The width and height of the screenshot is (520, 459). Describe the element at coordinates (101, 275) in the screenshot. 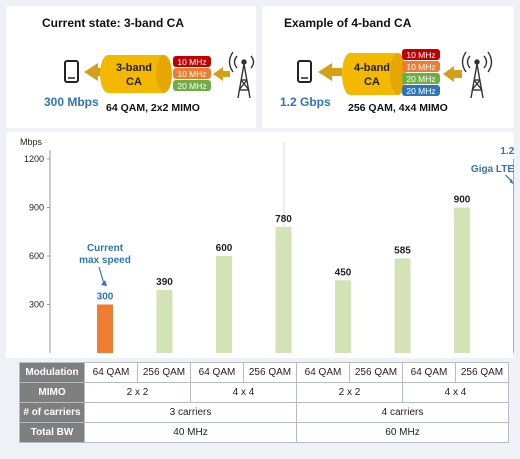

I see `annotation-arrow` at that location.